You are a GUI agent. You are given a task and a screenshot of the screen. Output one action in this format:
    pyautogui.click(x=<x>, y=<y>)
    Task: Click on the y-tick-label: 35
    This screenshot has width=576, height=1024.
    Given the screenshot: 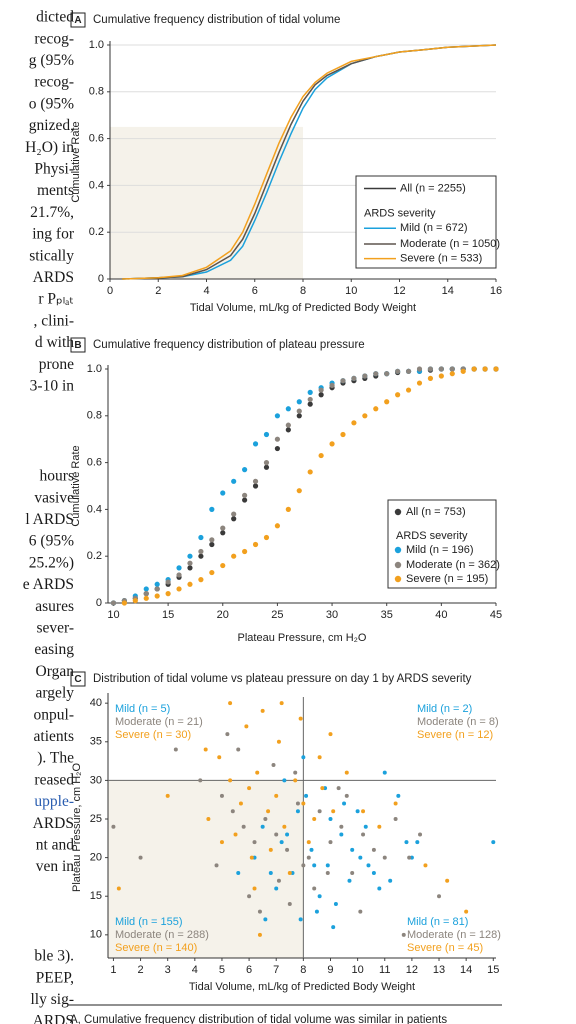 What is the action you would take?
    pyautogui.click(x=96, y=742)
    